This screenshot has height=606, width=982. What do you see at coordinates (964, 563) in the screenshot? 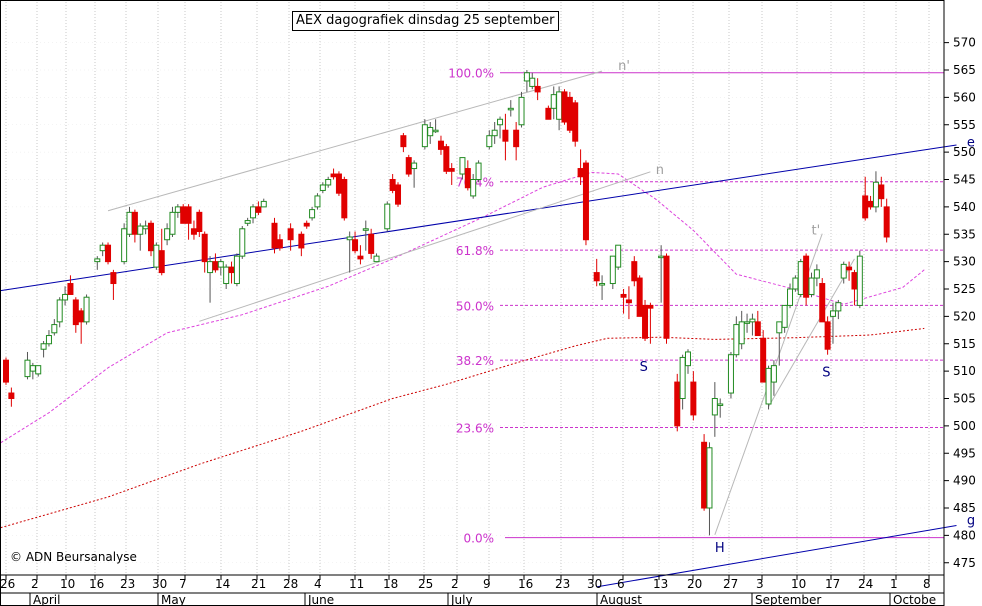
I see `y-tick-label: 475` at bounding box center [964, 563].